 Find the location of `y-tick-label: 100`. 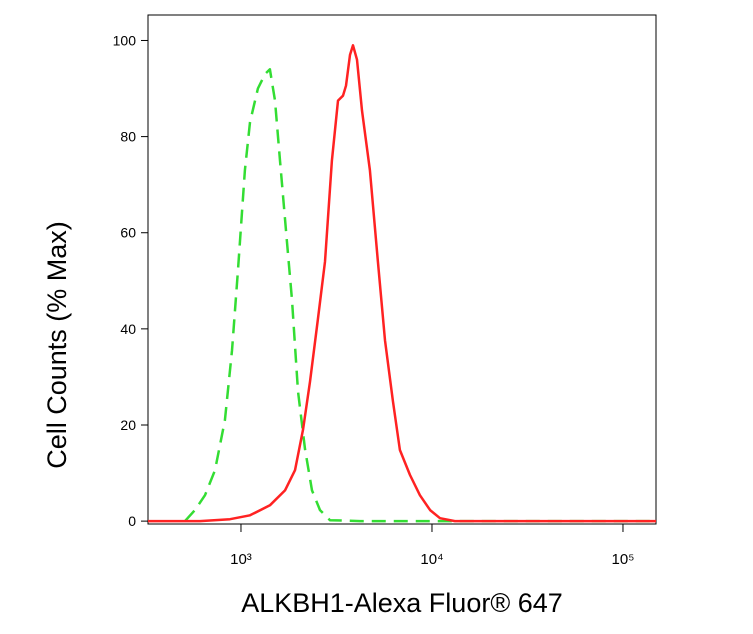

y-tick-label: 100 is located at coordinates (125, 40).